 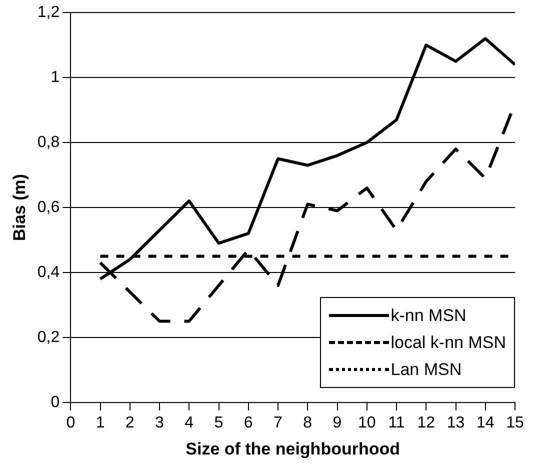 What do you see at coordinates (455, 423) in the screenshot?
I see `x-tick-label: 13` at bounding box center [455, 423].